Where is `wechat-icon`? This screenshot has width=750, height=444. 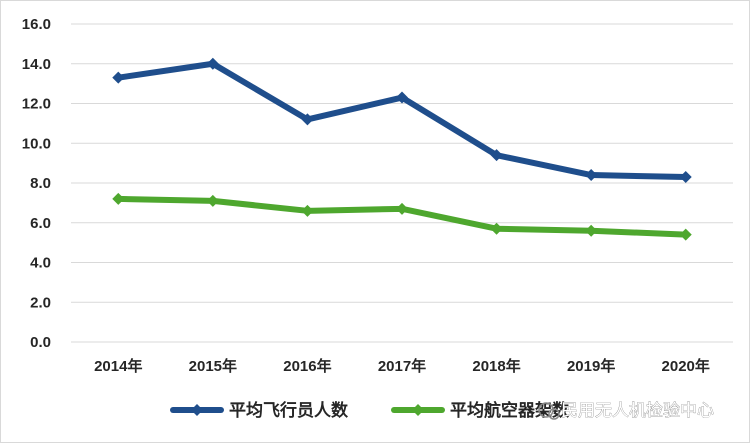
wechat-icon is located at coordinates (549, 411).